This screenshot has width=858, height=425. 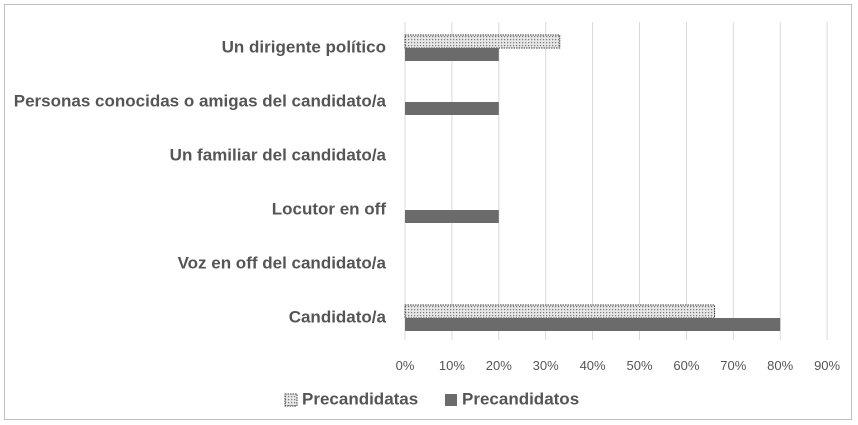 What do you see at coordinates (452, 365) in the screenshot?
I see `x-tick-label: 10%` at bounding box center [452, 365].